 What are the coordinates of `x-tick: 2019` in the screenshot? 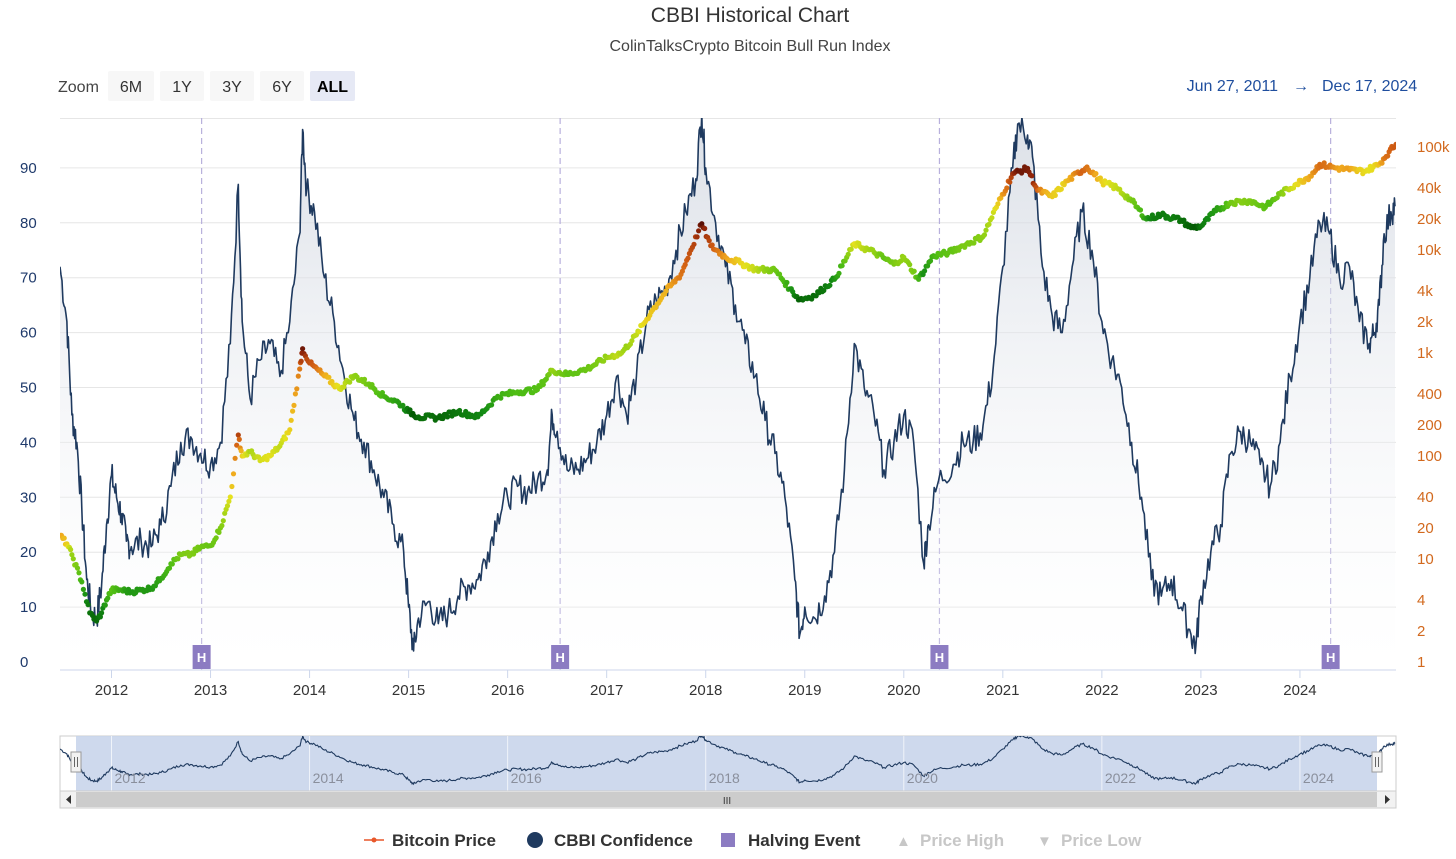 It's located at (804, 690).